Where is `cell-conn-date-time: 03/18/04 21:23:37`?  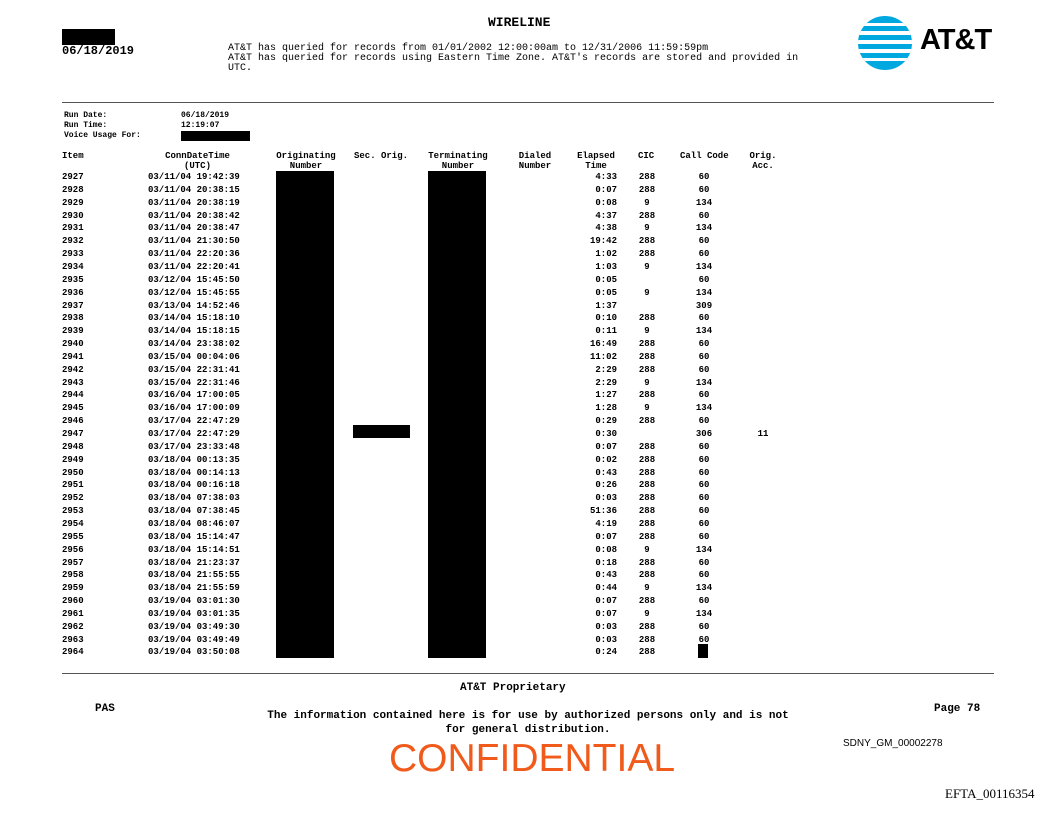 cell-conn-date-time: 03/18/04 21:23:37 is located at coordinates (194, 562).